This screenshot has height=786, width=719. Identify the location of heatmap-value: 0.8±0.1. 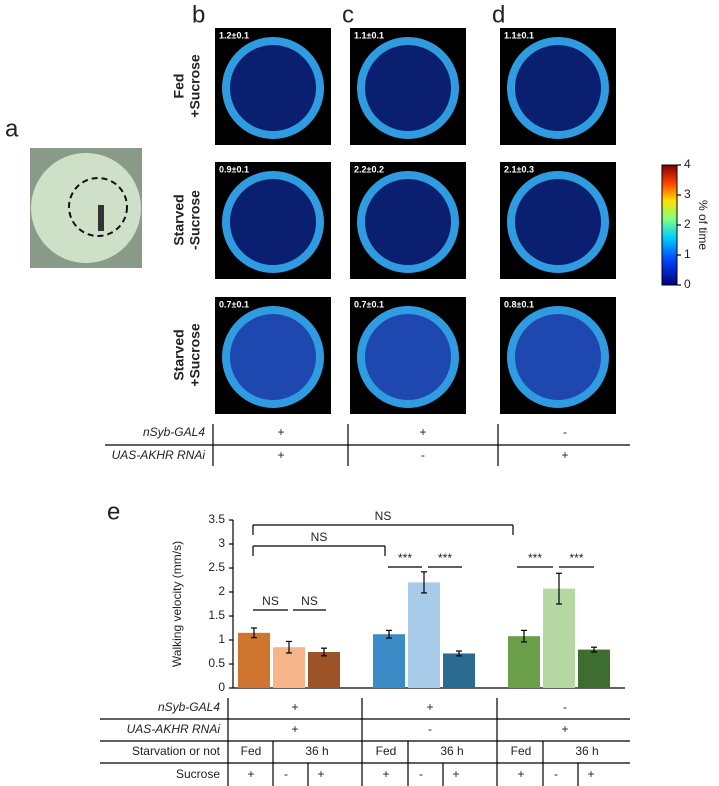
(519, 304).